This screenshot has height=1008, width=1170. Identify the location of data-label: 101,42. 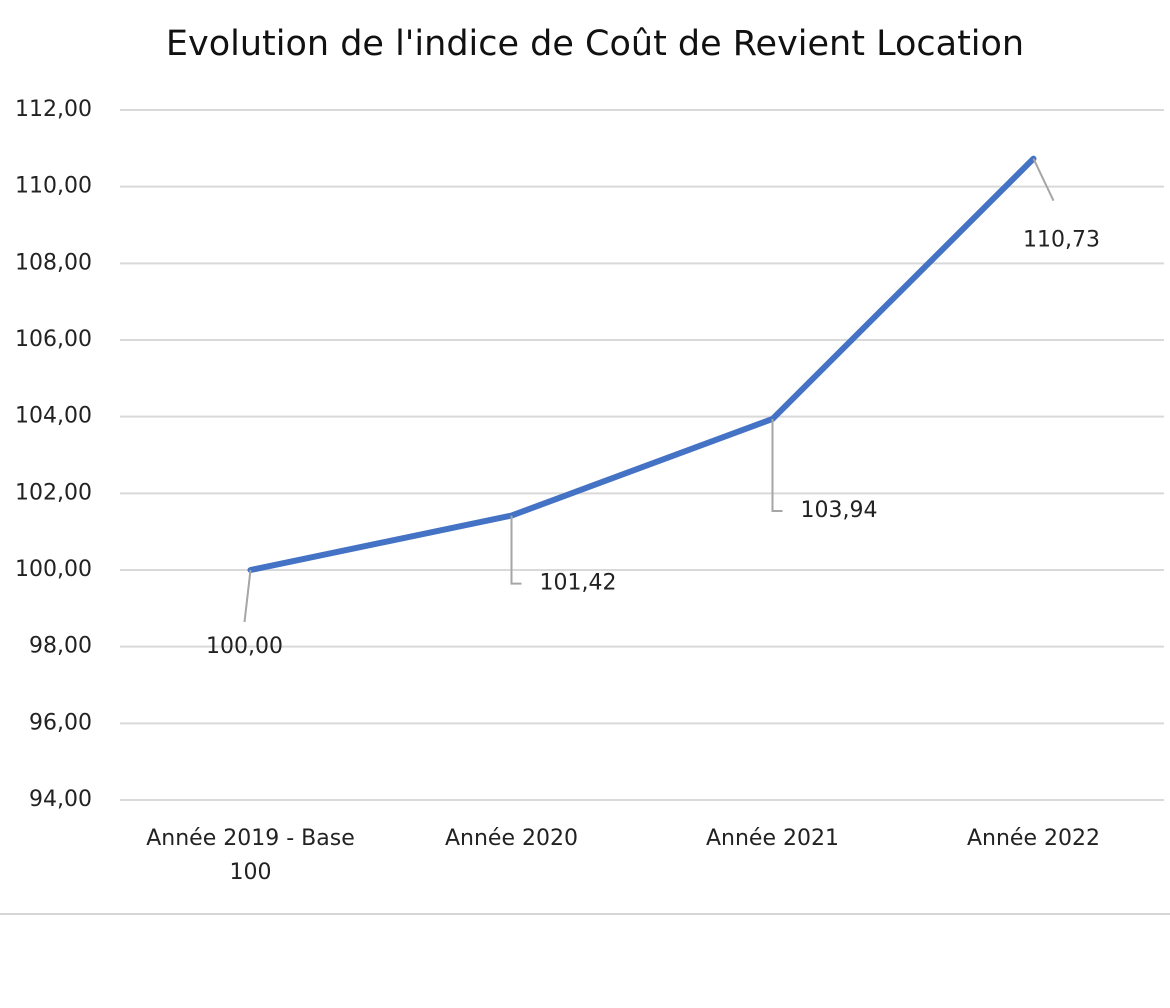
(578, 583).